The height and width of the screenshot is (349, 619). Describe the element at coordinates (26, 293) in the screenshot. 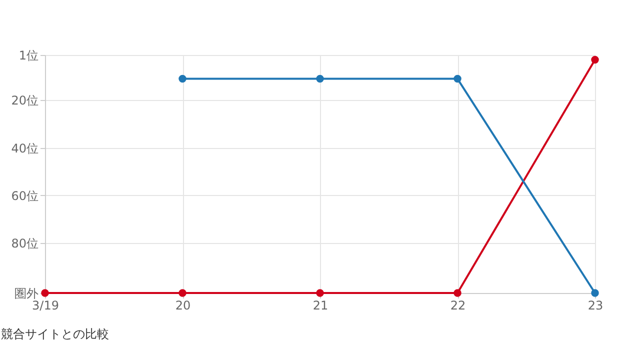

I see `y-tick-label: 圏外` at that location.